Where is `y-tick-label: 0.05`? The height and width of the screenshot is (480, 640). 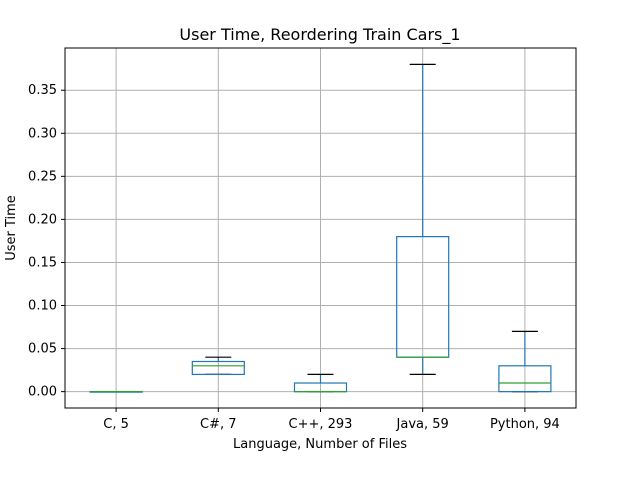
y-tick-label: 0.05 is located at coordinates (42, 349).